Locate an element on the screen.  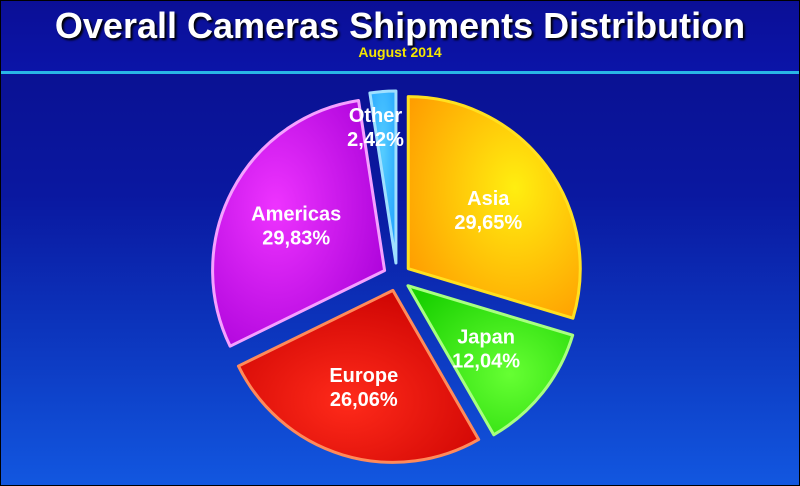
slice-label-japan: Japan 12,04% is located at coordinates (486, 350).